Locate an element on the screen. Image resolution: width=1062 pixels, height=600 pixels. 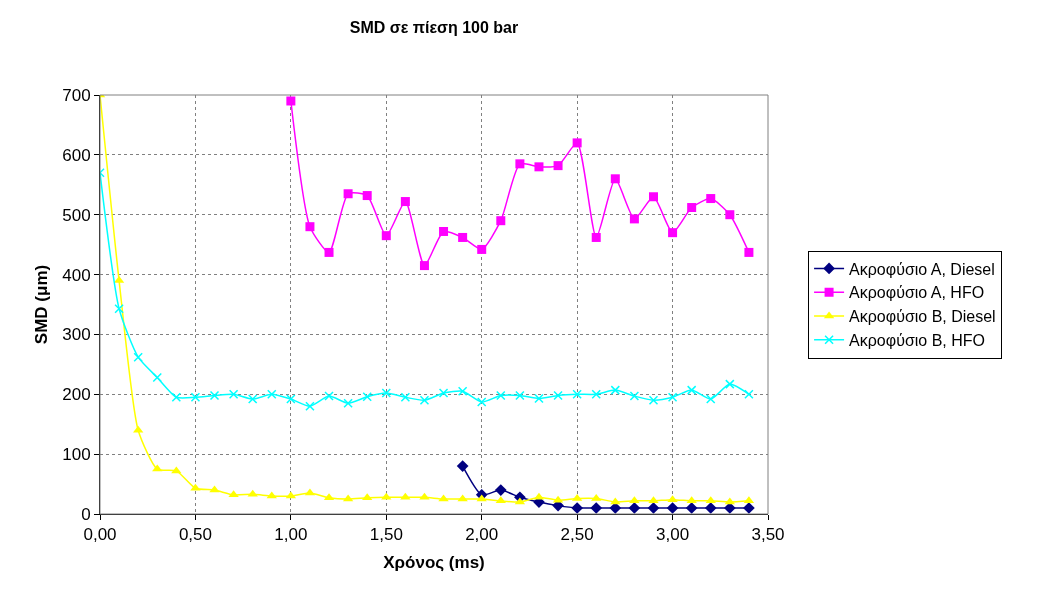
x-tick-label: 2,00 is located at coordinates (482, 535).